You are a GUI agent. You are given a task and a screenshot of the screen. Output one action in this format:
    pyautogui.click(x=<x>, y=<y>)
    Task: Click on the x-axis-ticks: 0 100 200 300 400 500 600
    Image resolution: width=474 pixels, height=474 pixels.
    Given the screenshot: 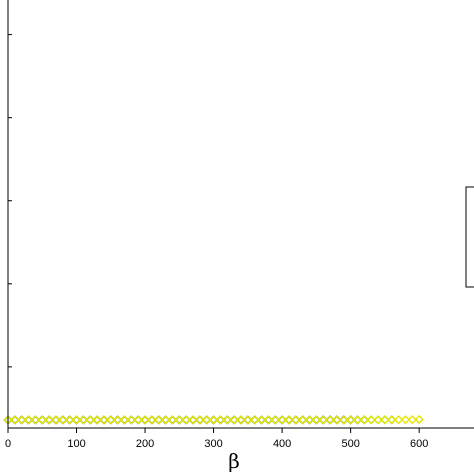 What is the action you would take?
    pyautogui.click(x=216, y=439)
    